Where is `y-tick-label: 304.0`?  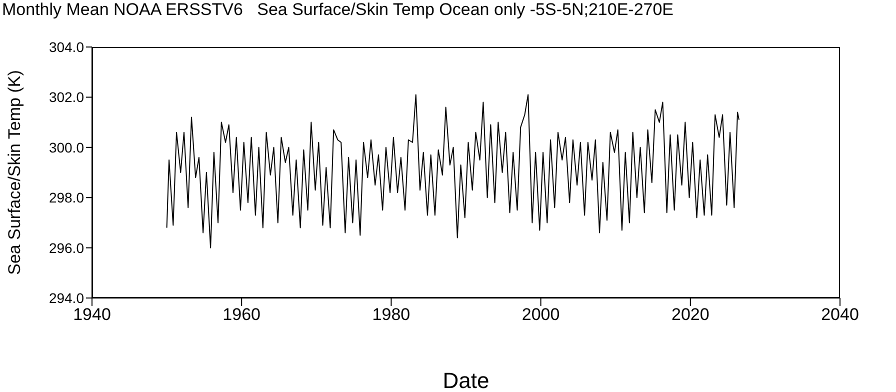 y-tick-label: 304.0 is located at coordinates (66, 46).